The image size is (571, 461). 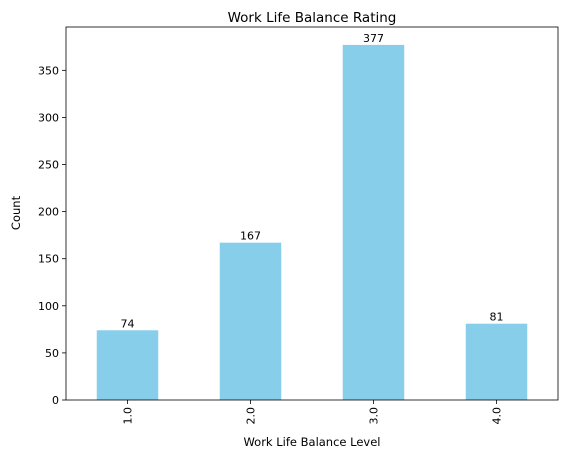 I want to click on y-tick-label: 0, so click(x=55, y=400).